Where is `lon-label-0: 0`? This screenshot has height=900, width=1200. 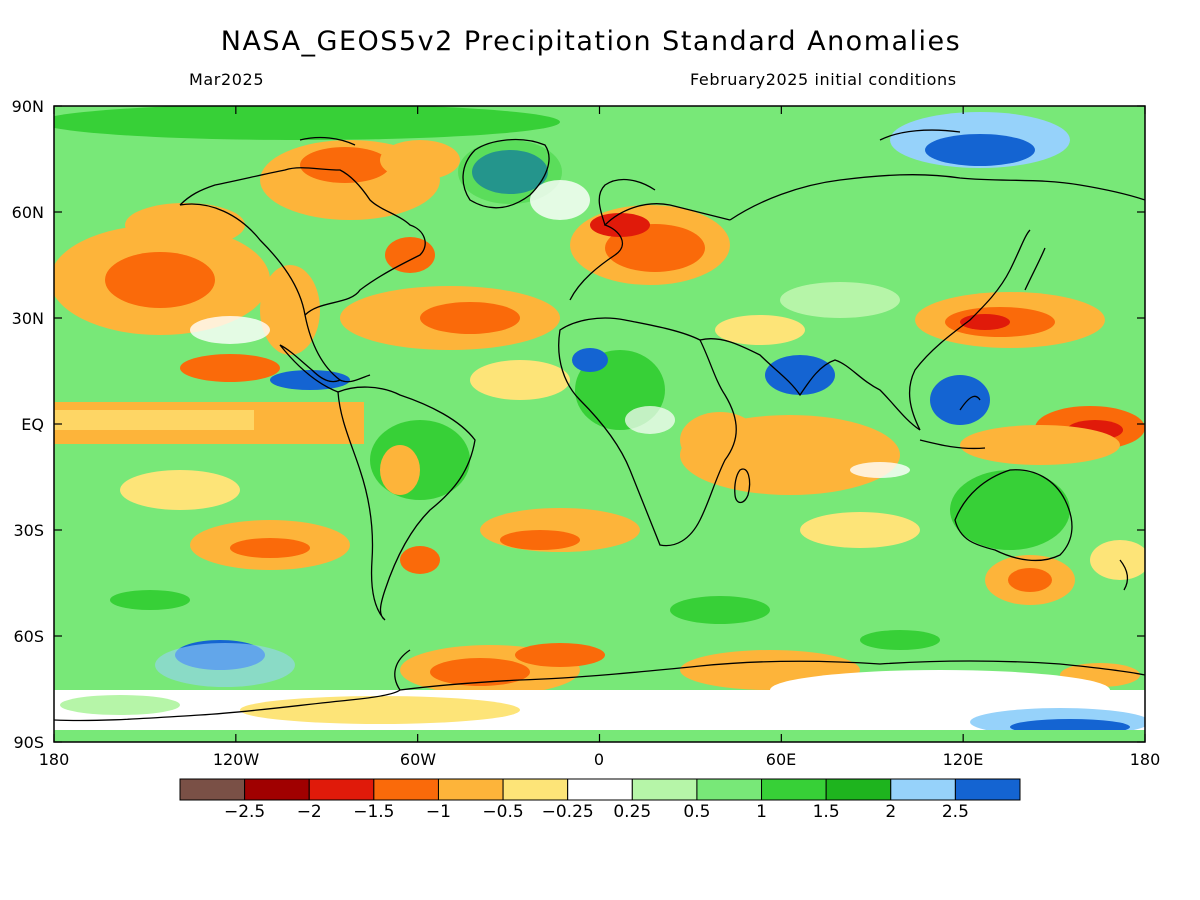 lon-label-0: 0 is located at coordinates (599, 759).